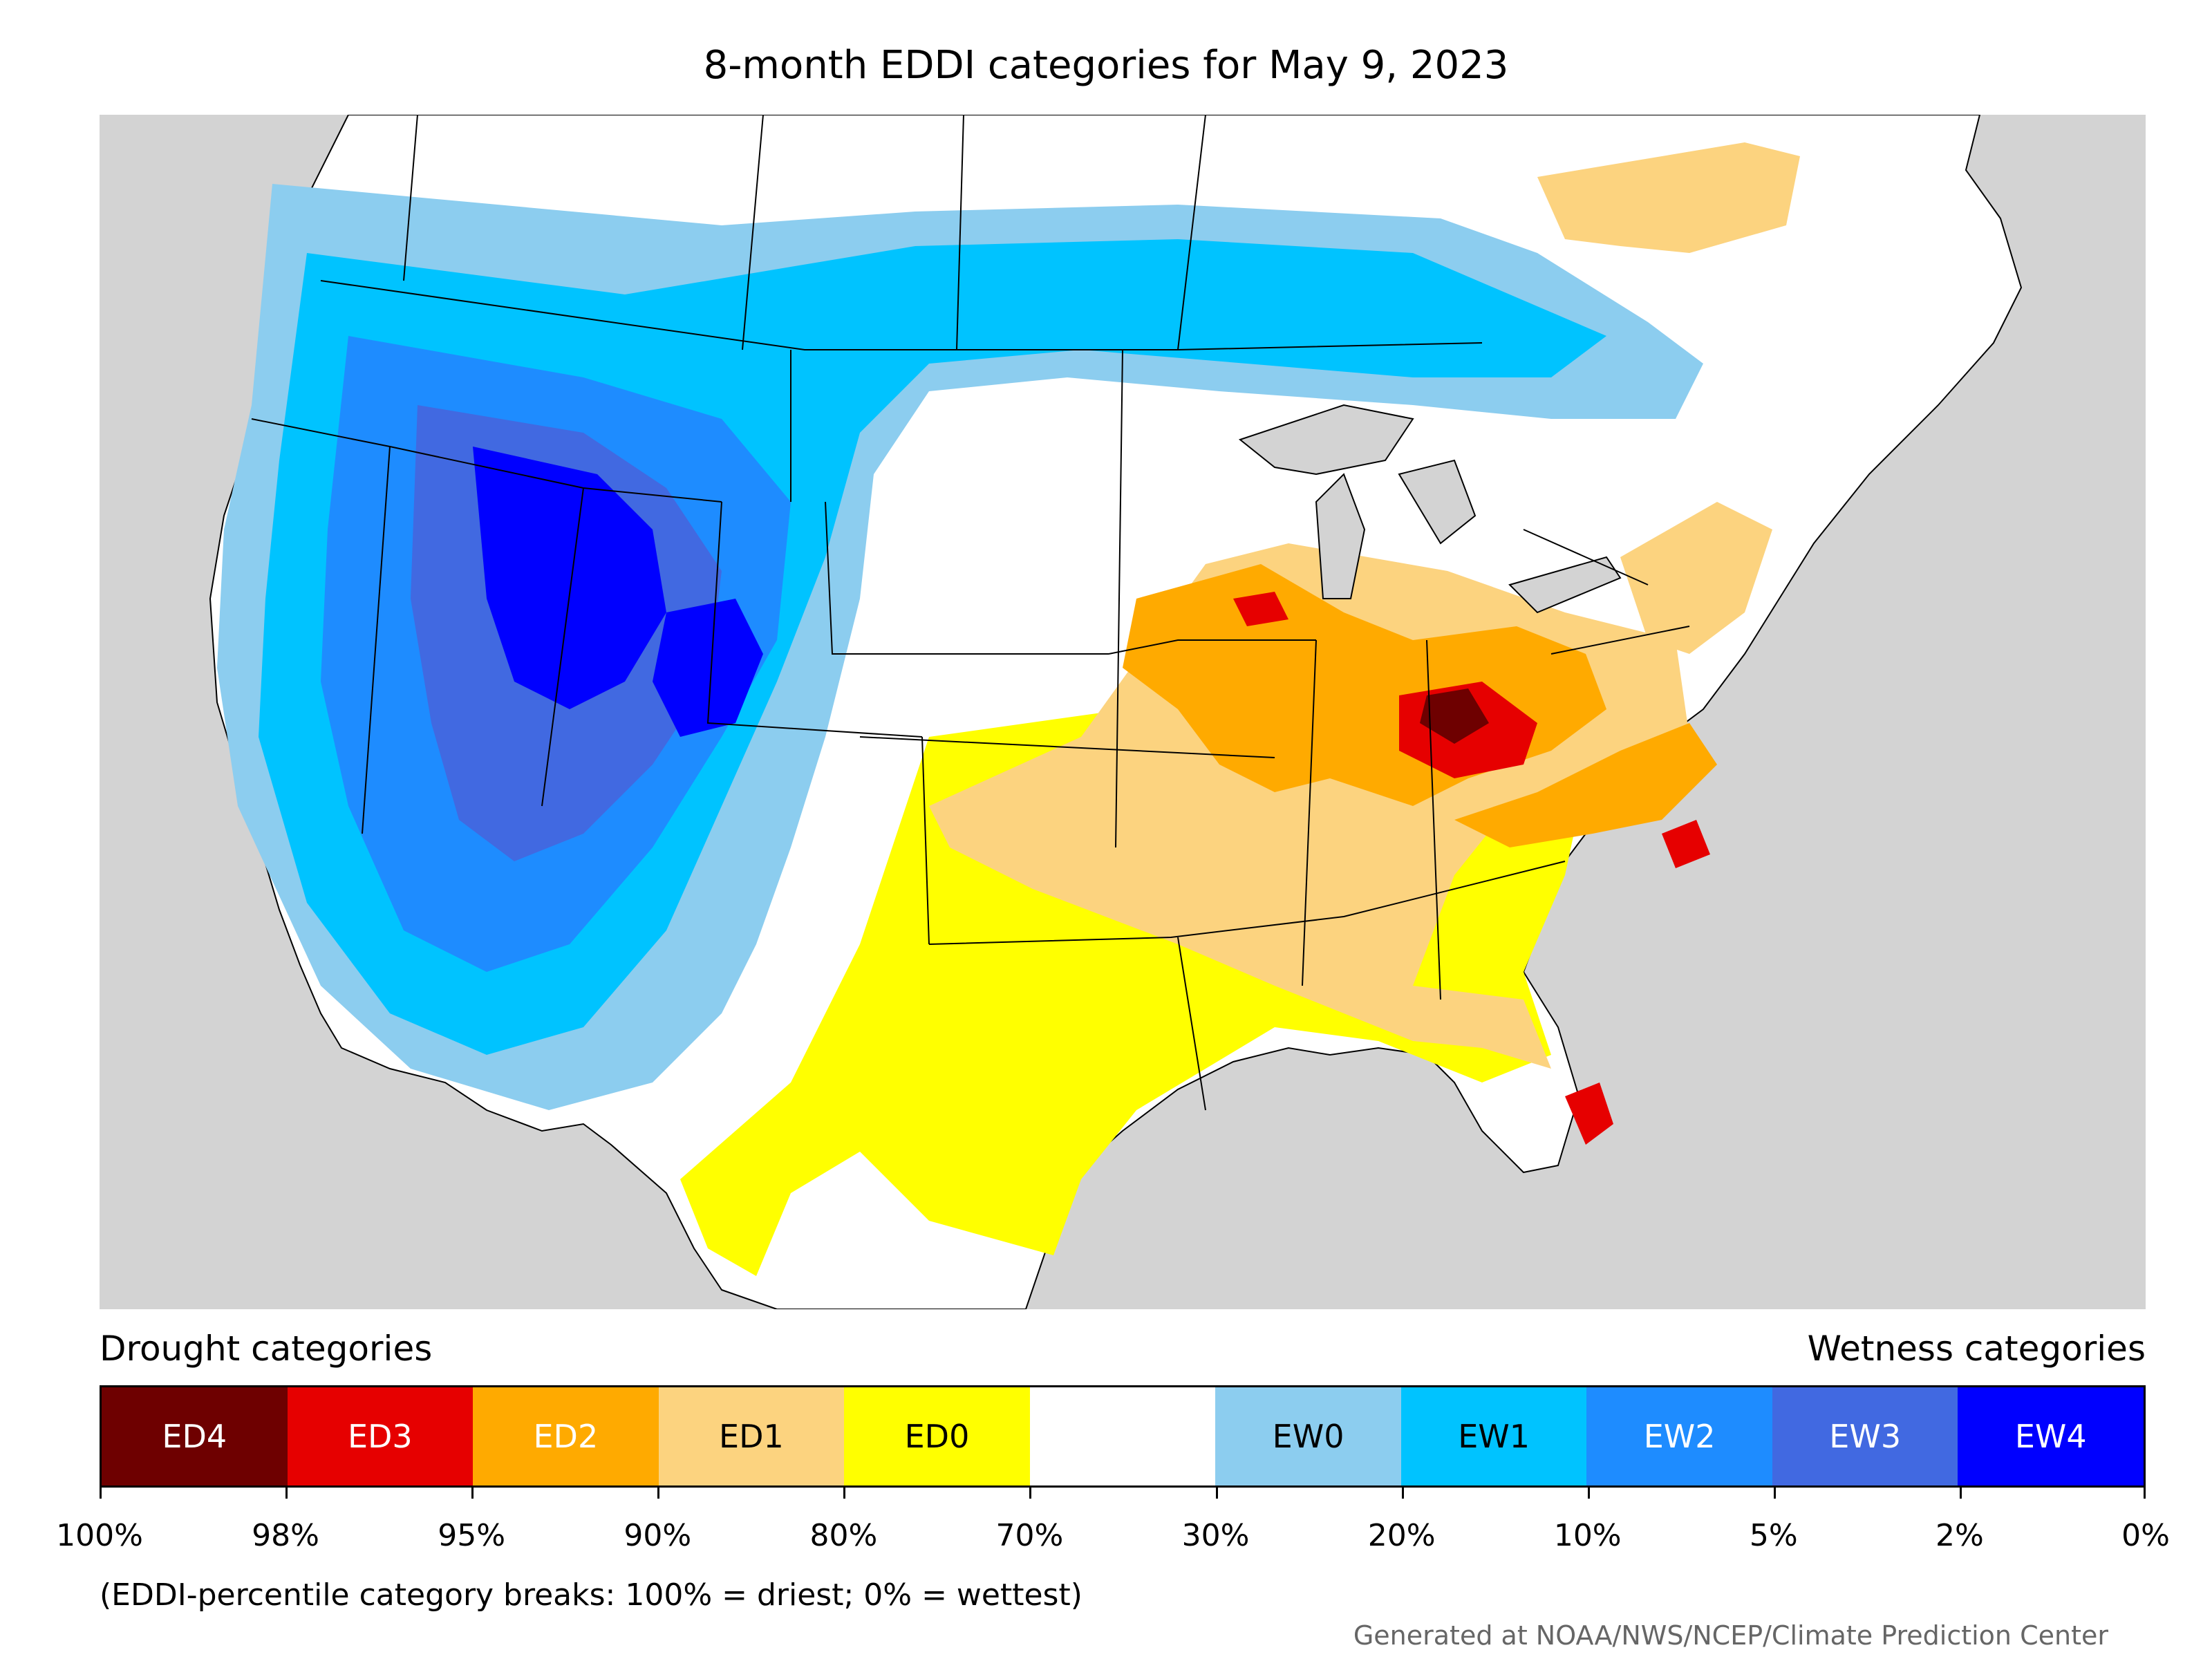 Image resolution: width=2212 pixels, height=1659 pixels. I want to click on tick-label: 70%, so click(1029, 1535).